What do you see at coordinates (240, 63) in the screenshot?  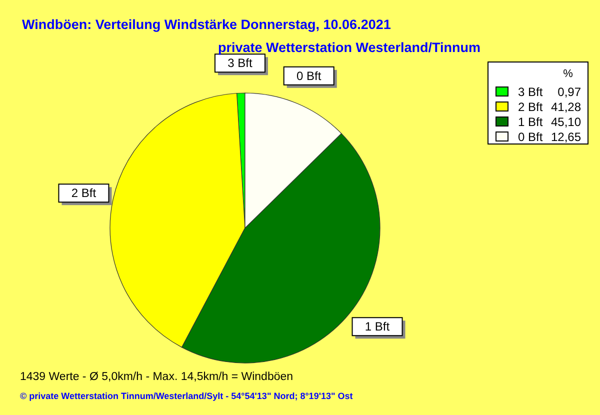 I see `slice-label: 3 Bft` at bounding box center [240, 63].